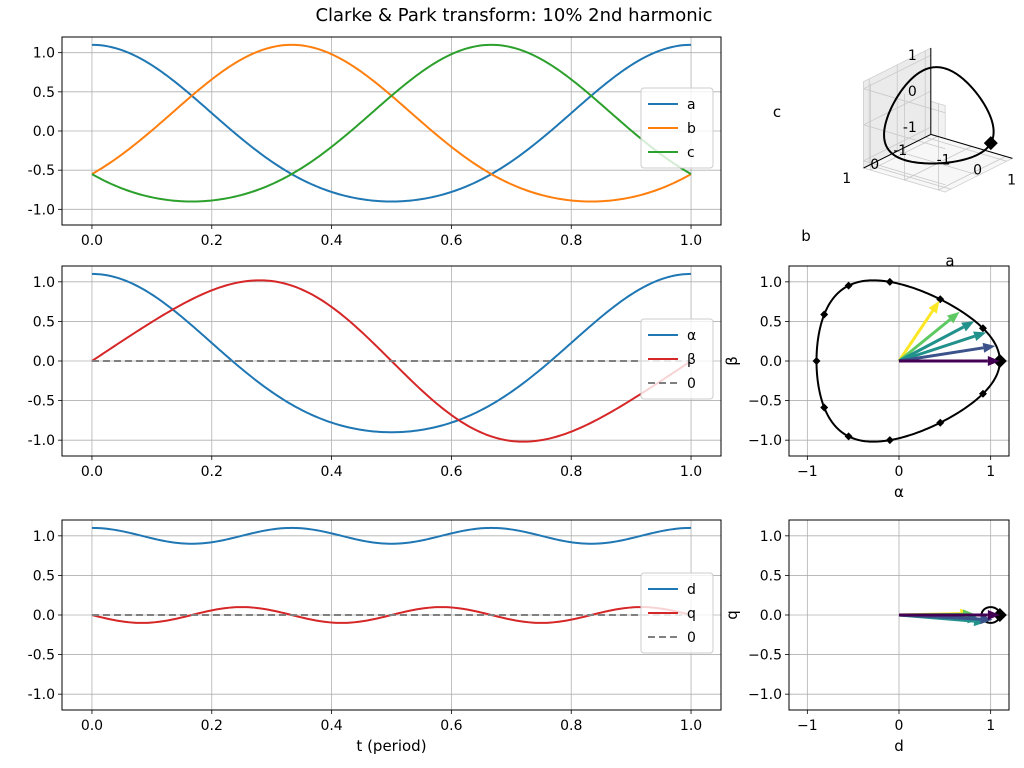 The height and width of the screenshot is (768, 1024). Describe the element at coordinates (899, 746) in the screenshot. I see `x-axis-label: d` at that location.